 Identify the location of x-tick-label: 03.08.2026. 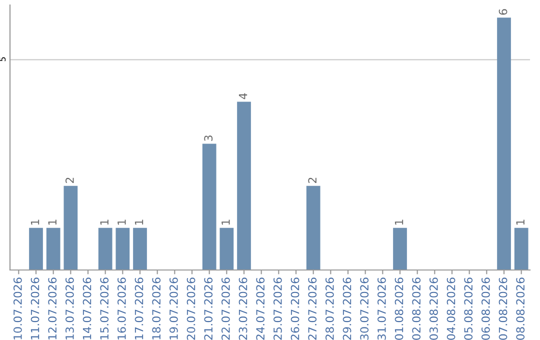
(433, 309).